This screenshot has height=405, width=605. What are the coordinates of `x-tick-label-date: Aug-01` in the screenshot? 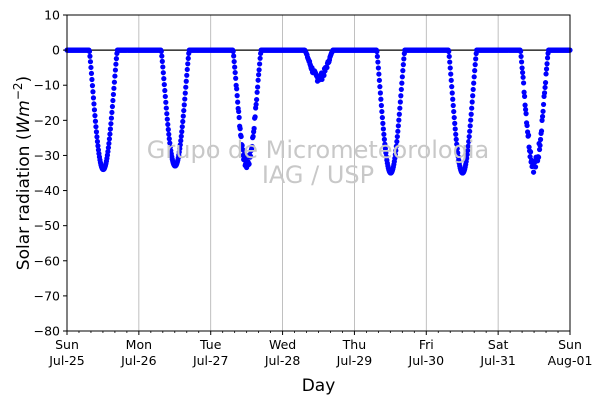 It's located at (570, 360).